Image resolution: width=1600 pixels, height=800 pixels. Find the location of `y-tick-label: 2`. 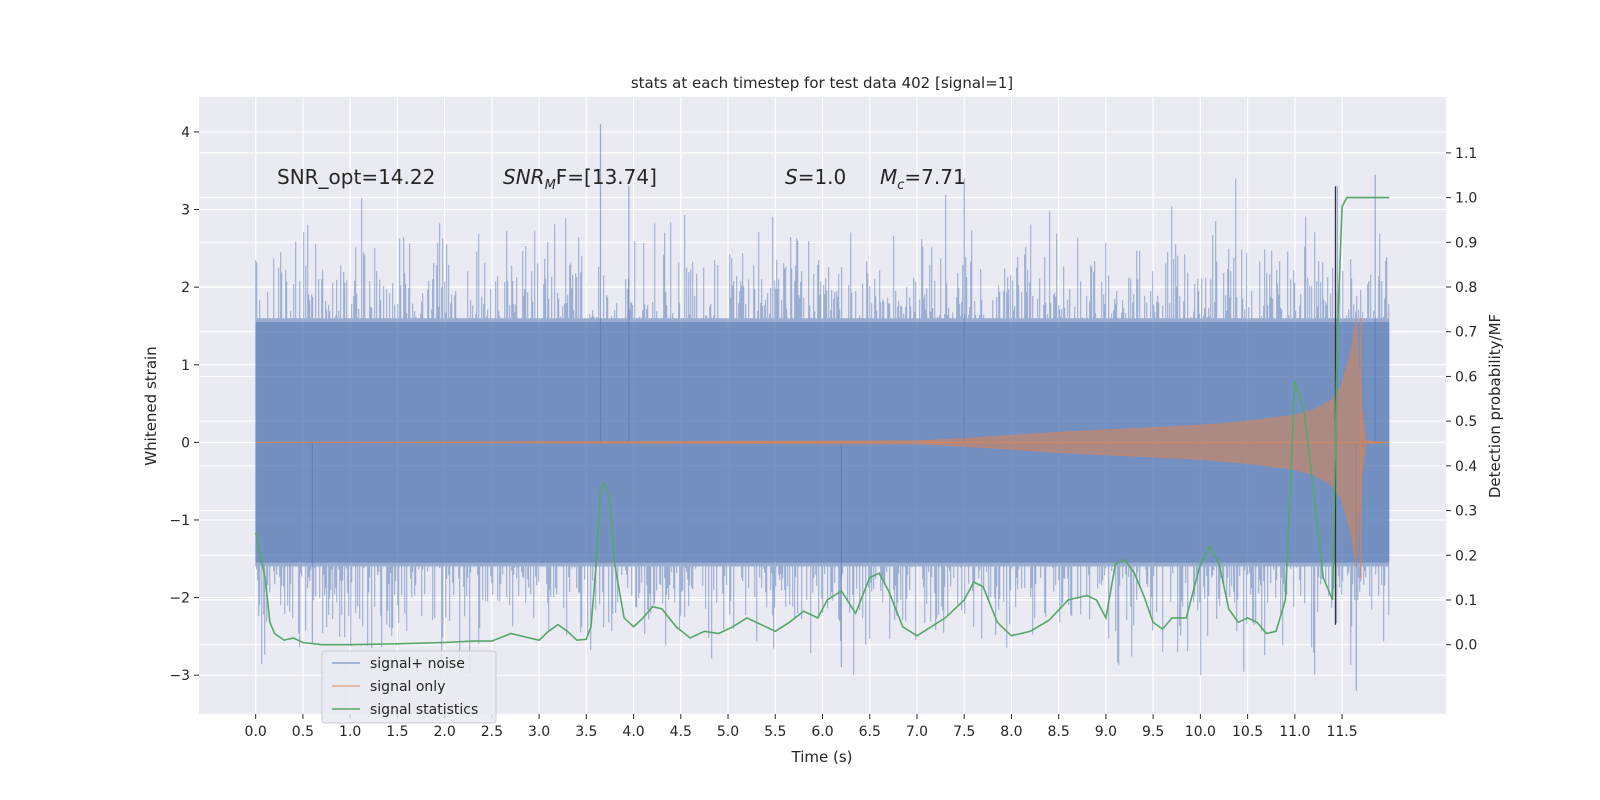

y-tick-label: 2 is located at coordinates (185, 288).